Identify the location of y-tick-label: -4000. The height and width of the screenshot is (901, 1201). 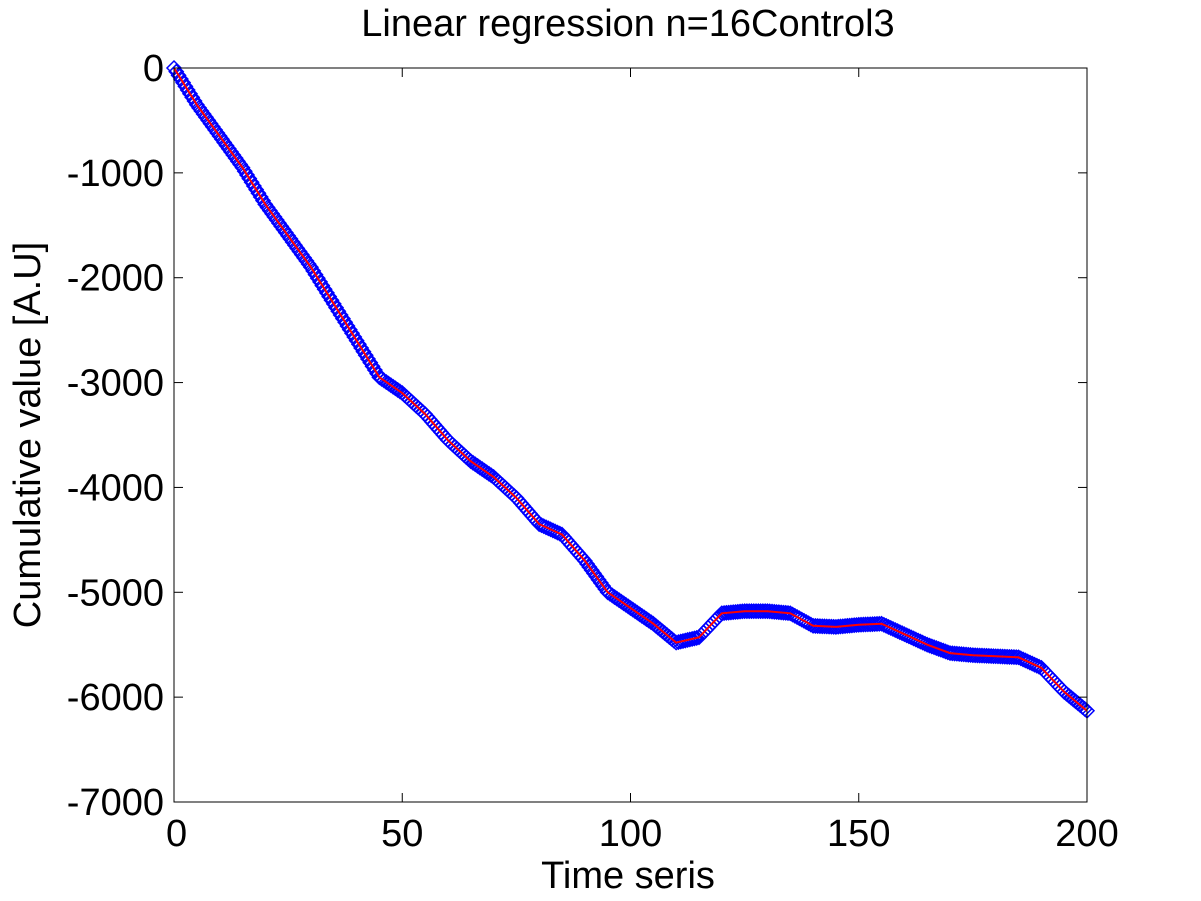
(115, 488).